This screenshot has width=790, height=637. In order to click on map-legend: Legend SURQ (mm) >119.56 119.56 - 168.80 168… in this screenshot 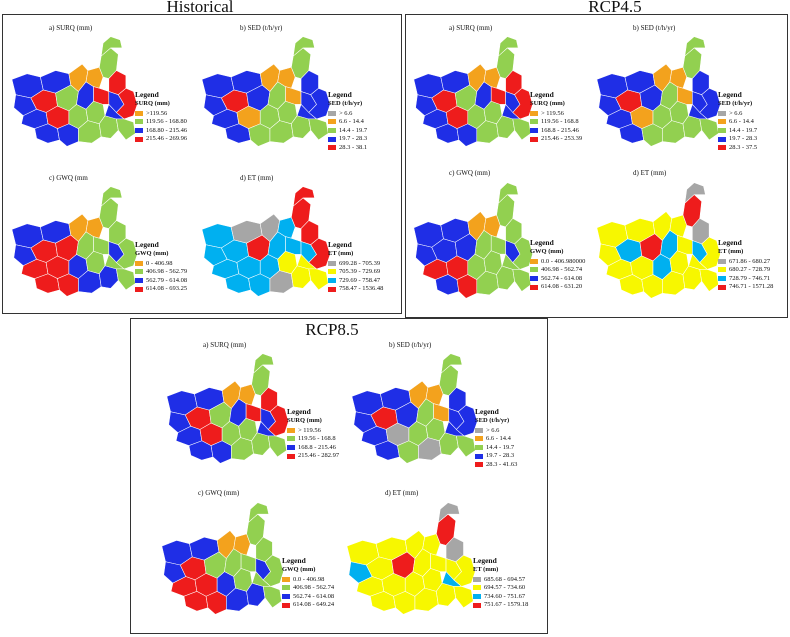, I will do `click(161, 116)`.